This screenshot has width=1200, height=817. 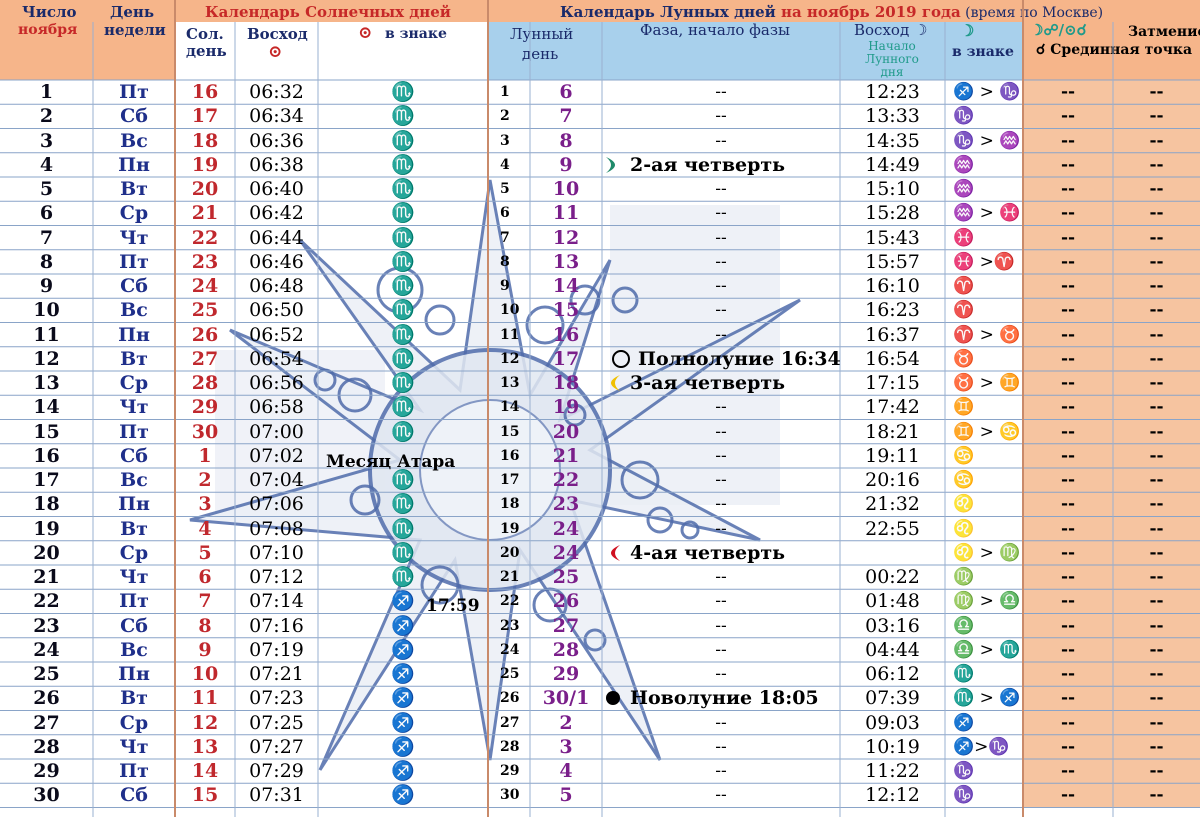 I want to click on header-sun-sign: в знаке, so click(x=416, y=34).